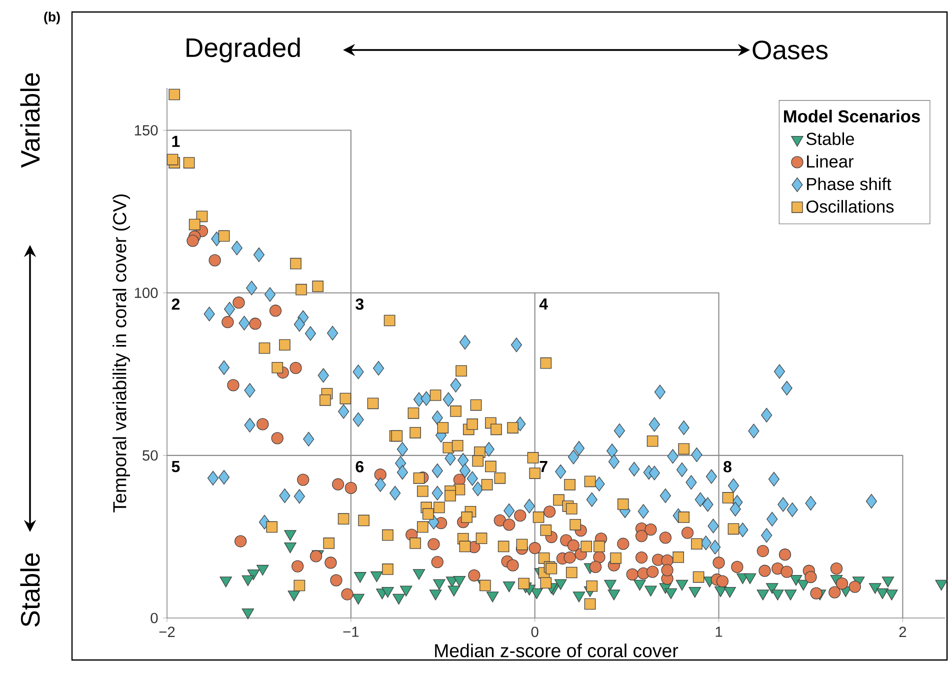 This screenshot has height=690, width=948. Describe the element at coordinates (167, 631) in the screenshot. I see `x-tick-label: −2` at that location.